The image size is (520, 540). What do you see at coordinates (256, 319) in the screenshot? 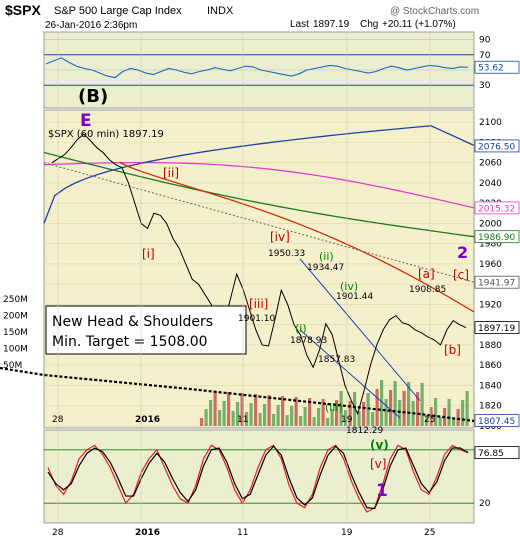
I see `price-label: 1901.10` at bounding box center [256, 319].